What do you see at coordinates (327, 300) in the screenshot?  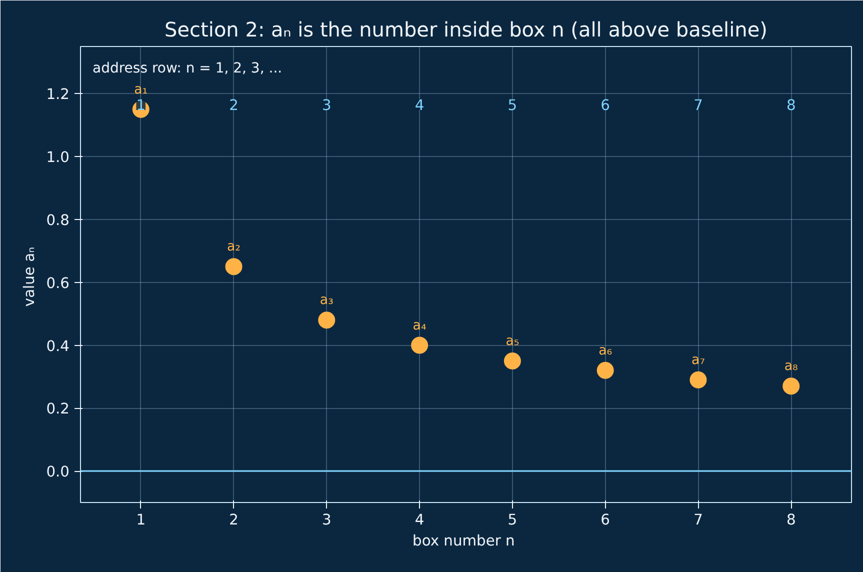 I see `data-label: a₃` at bounding box center [327, 300].